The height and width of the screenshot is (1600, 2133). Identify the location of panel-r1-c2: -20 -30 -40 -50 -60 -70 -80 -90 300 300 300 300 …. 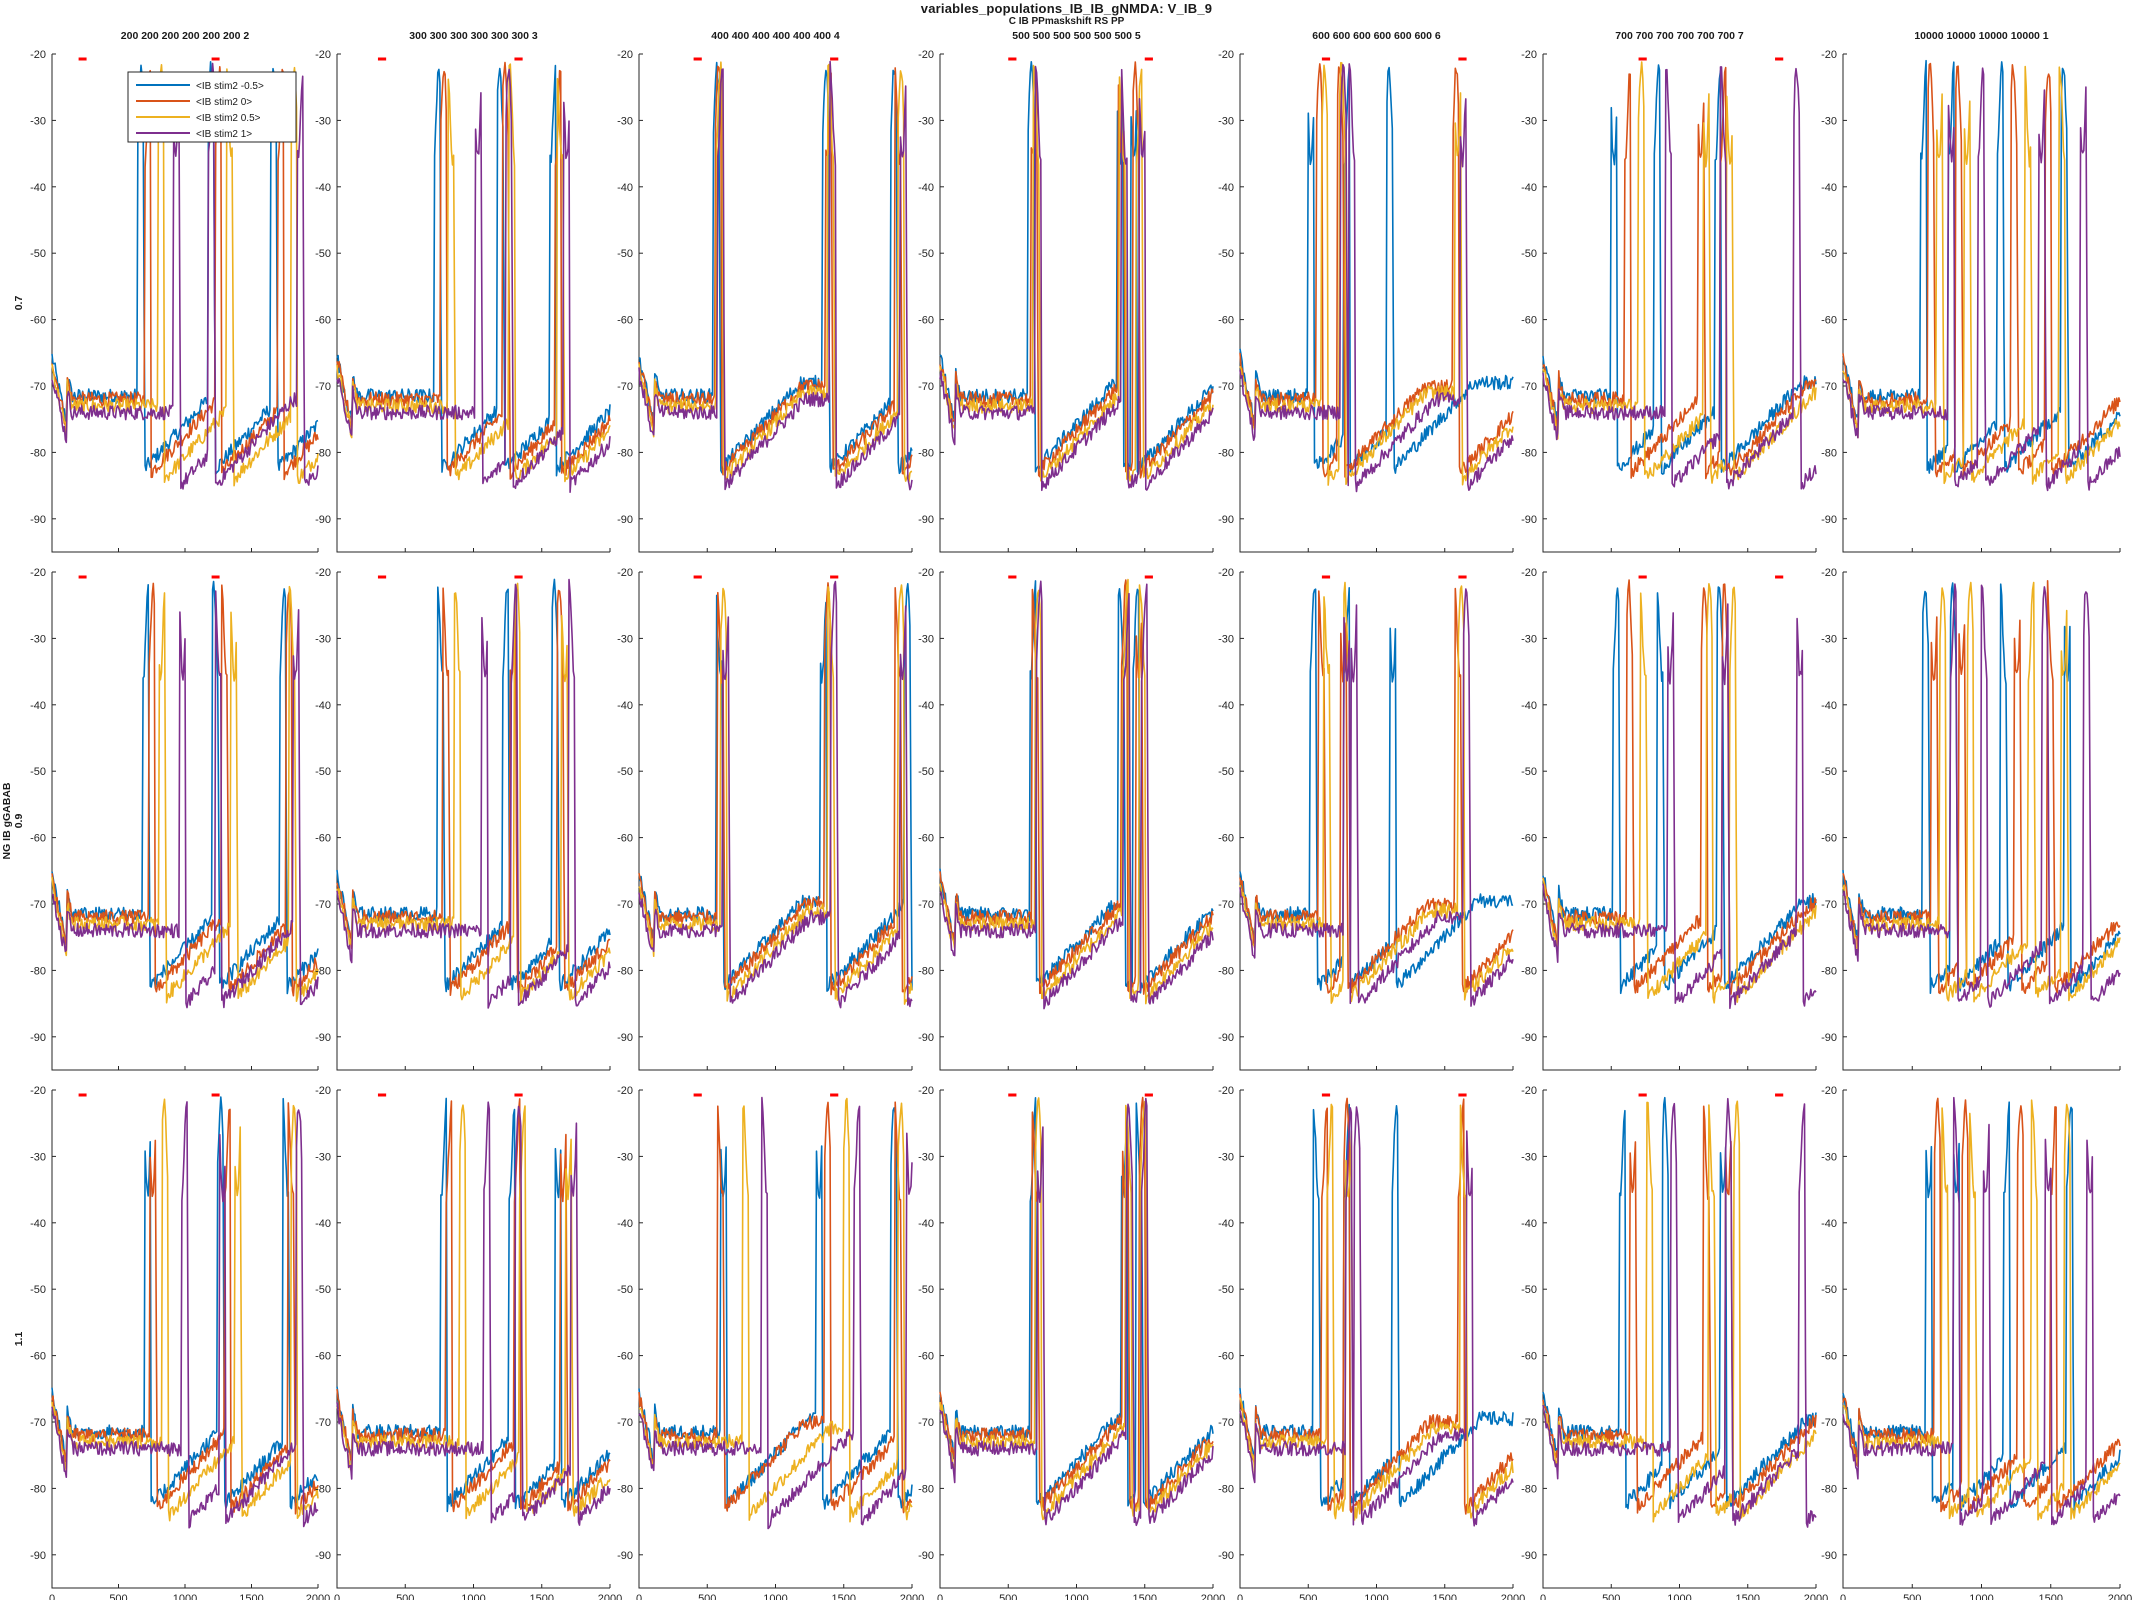
(463, 291).